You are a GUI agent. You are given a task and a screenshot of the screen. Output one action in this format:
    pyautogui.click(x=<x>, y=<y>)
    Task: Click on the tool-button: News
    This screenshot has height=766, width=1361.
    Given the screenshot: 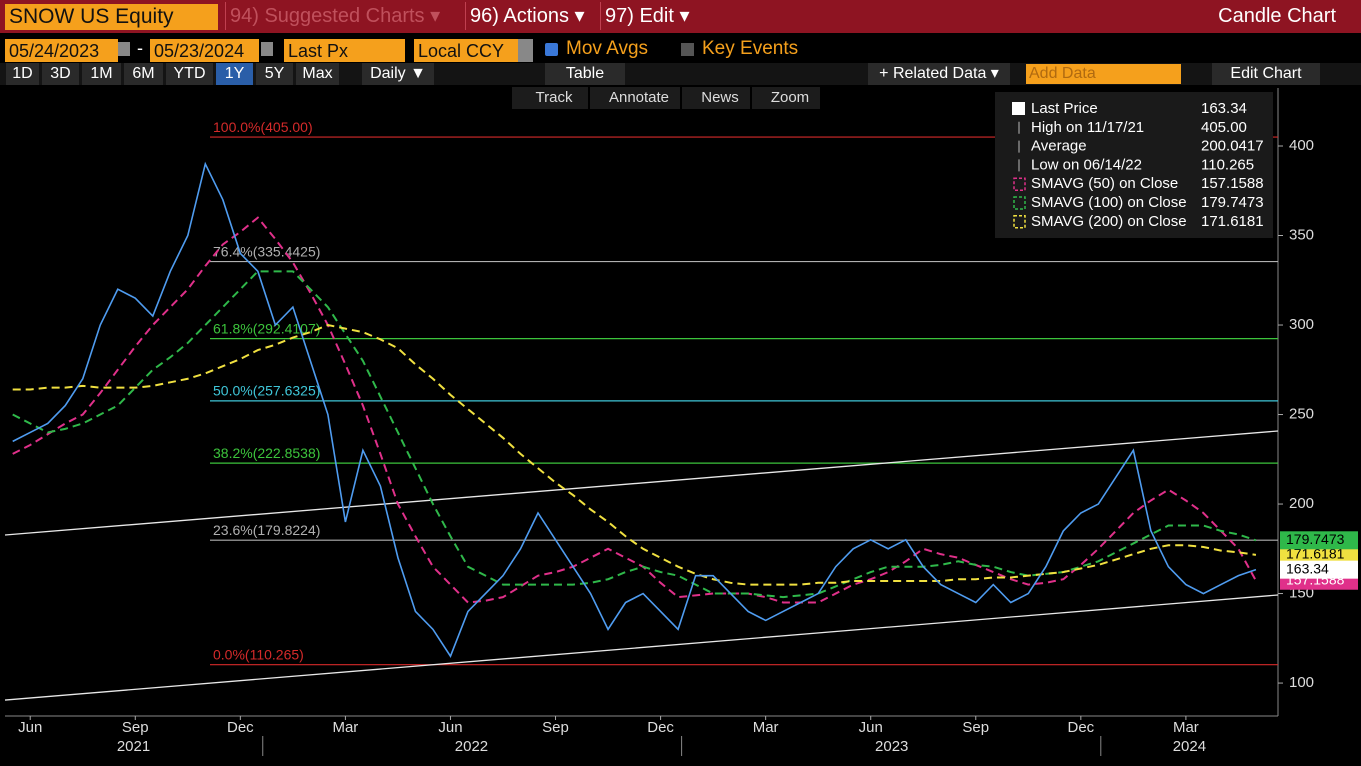 What is the action you would take?
    pyautogui.click(x=716, y=98)
    